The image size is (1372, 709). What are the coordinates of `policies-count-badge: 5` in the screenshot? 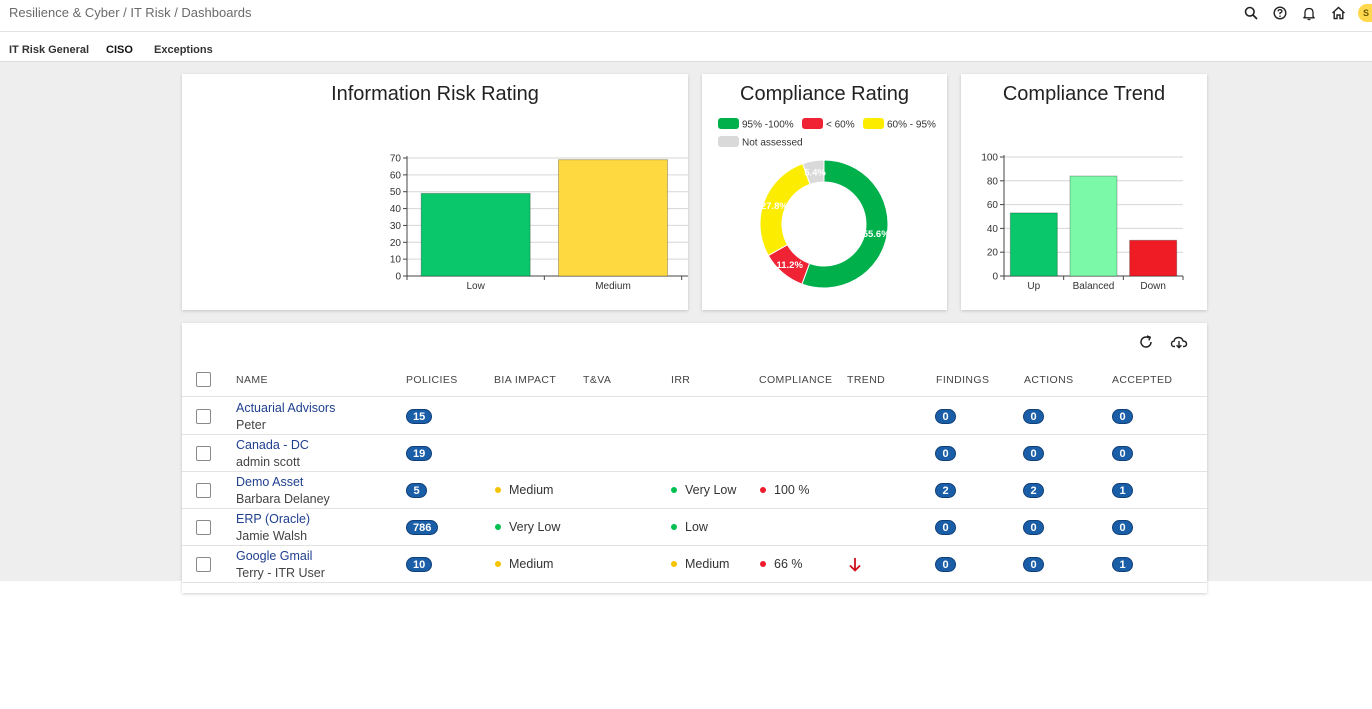 It's located at (416, 490).